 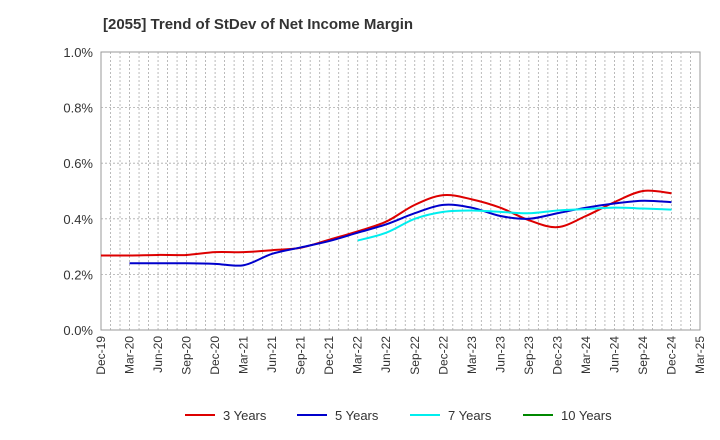 I want to click on series-lines, so click(x=386, y=228).